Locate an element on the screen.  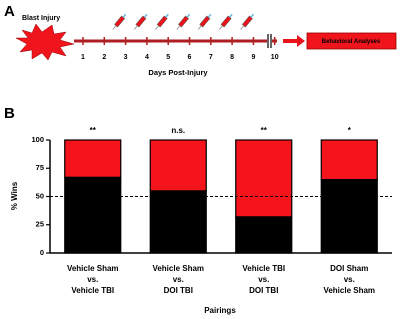
y-tick-label: 50 is located at coordinates (40, 195).